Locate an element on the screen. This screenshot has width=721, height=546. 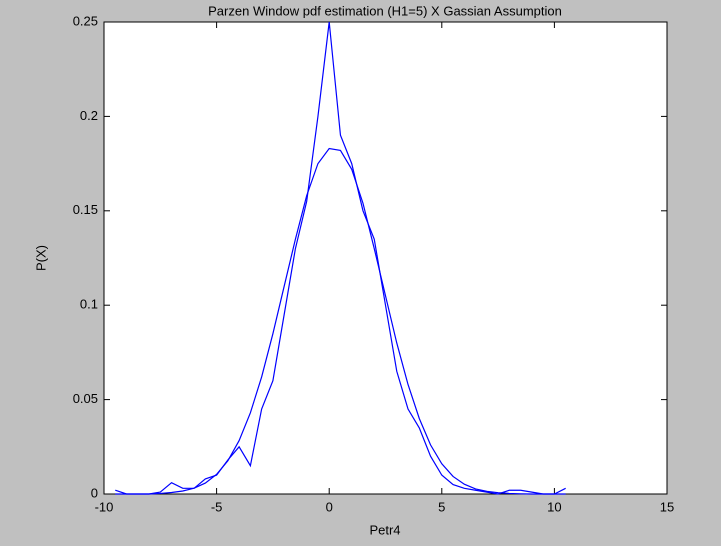
y-tick-label: 0.15 is located at coordinates (85, 209).